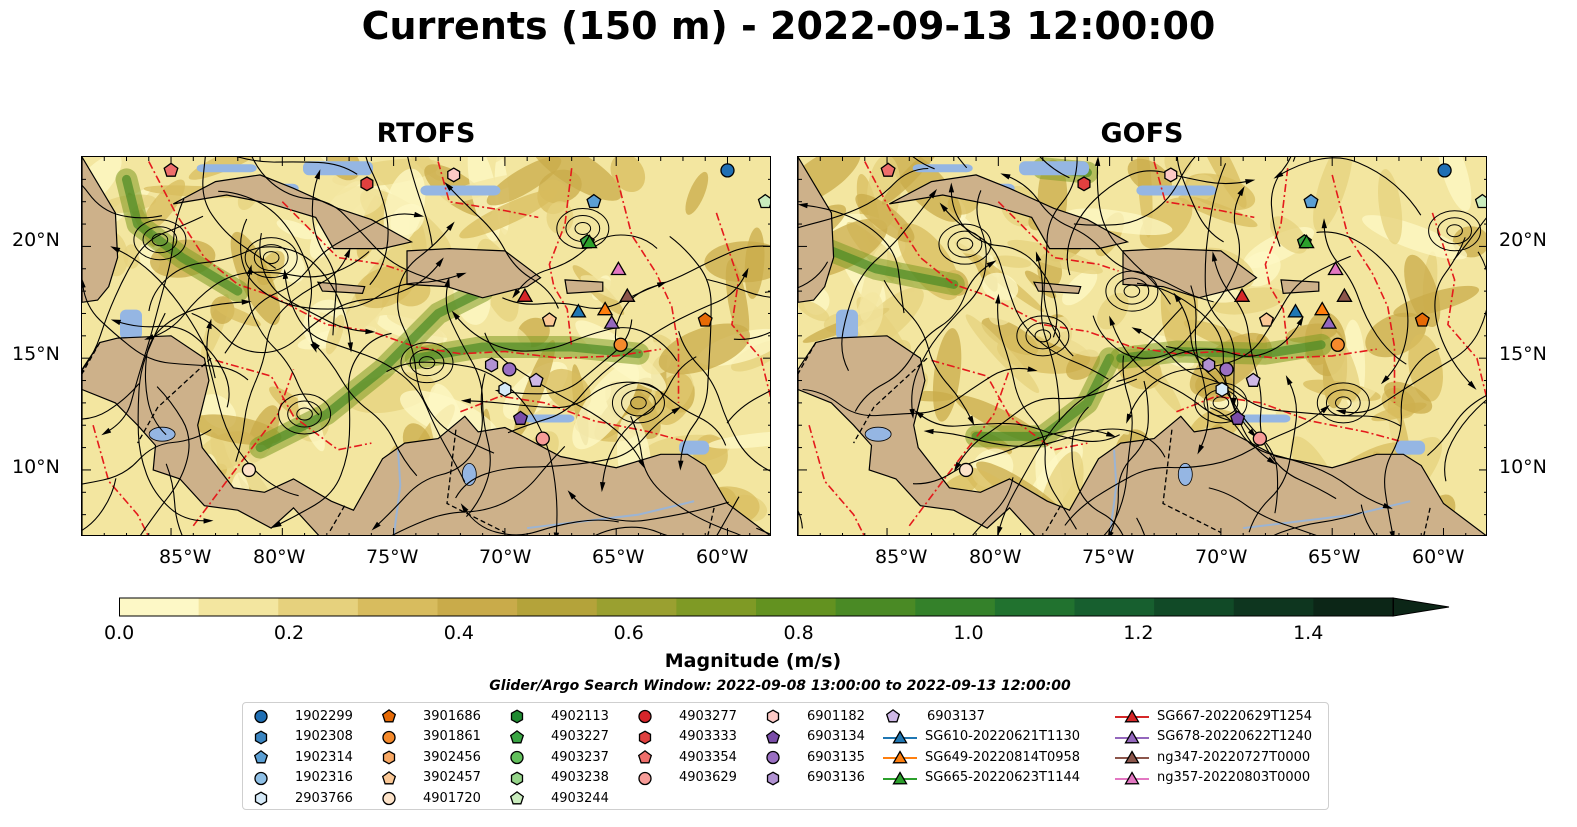 The height and width of the screenshot is (827, 1577). I want to click on legend-item: ng357-20220803T0000, so click(1212, 778).